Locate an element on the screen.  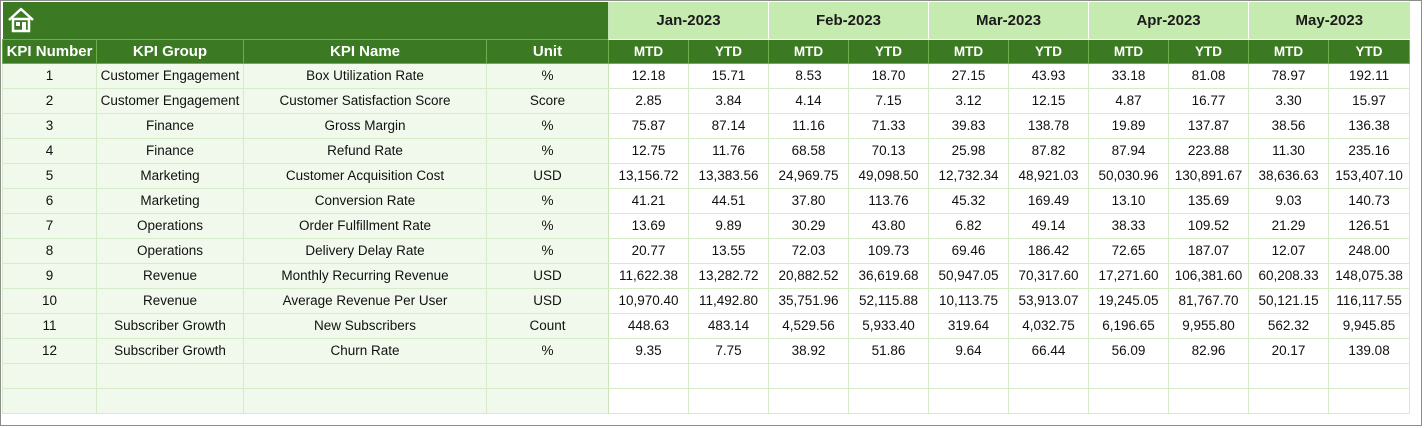
home-icon is located at coordinates (21, 20).